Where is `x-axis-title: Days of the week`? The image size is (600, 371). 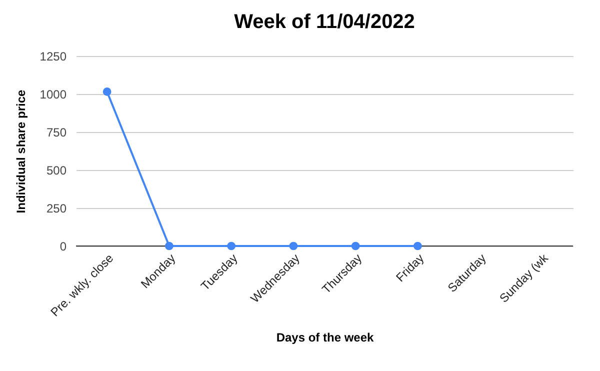
x-axis-title: Days of the week is located at coordinates (325, 337).